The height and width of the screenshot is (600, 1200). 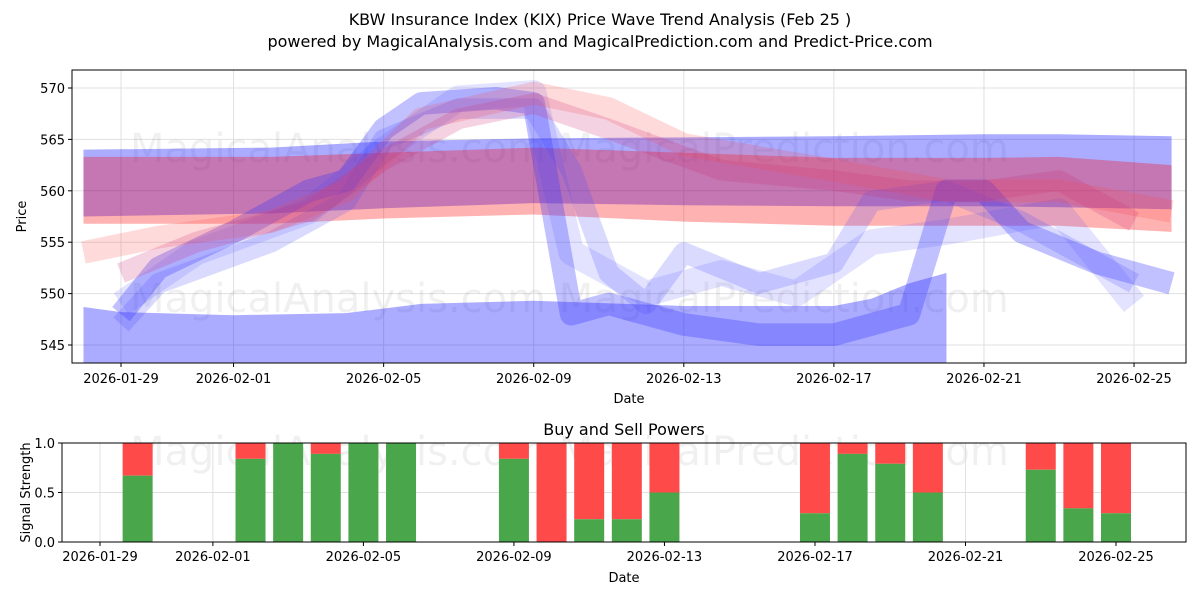 I want to click on blue-lower-band, so click(x=515, y=318).